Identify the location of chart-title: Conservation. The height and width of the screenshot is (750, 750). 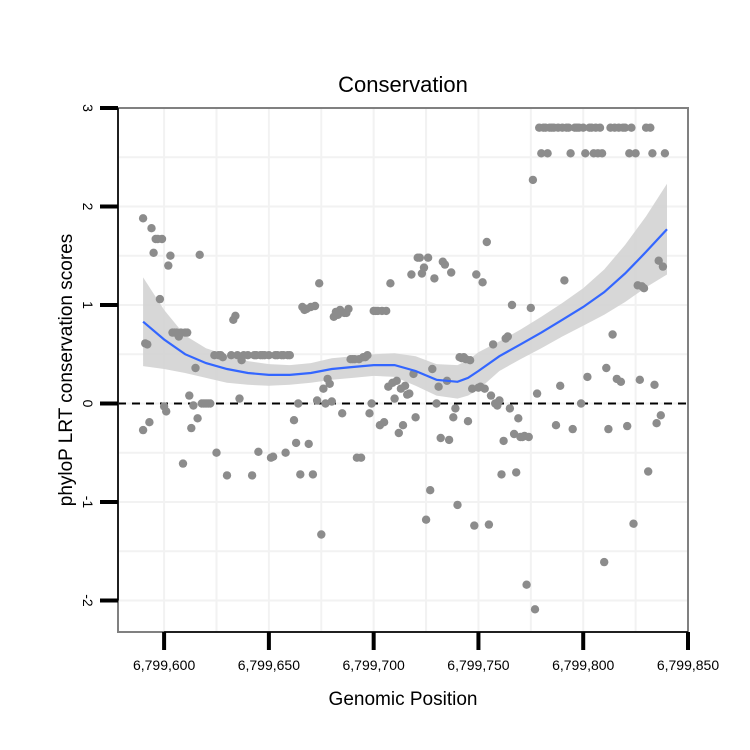
(403, 84).